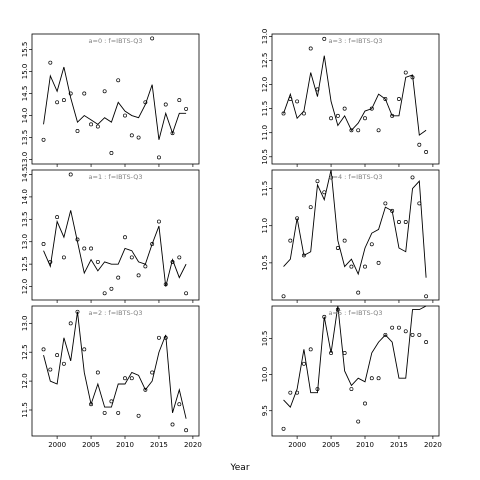 The height and width of the screenshot is (480, 480). I want to click on y-tick-label: 11.5, so click(25, 410).